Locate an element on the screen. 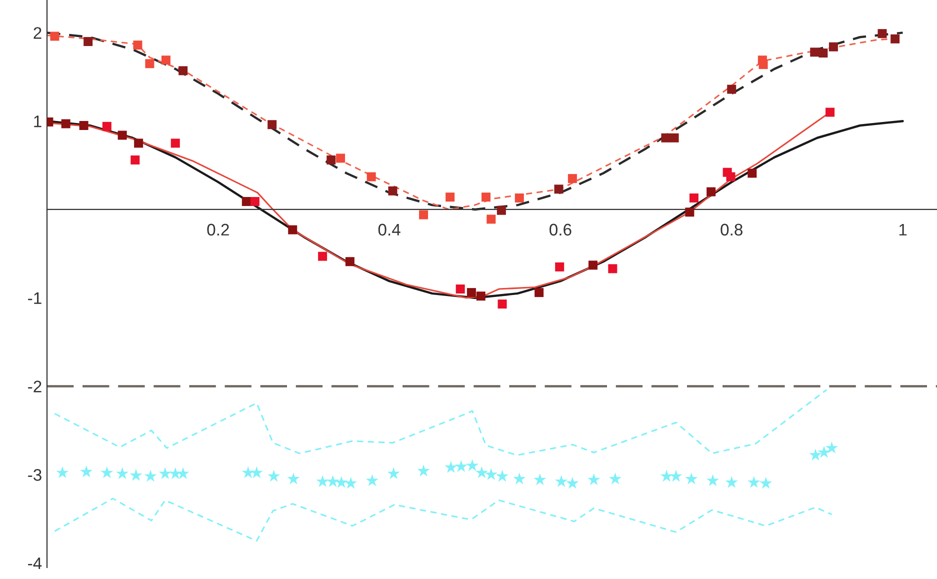 The height and width of the screenshot is (579, 937). x-tick-label: 0.6 is located at coordinates (561, 230).